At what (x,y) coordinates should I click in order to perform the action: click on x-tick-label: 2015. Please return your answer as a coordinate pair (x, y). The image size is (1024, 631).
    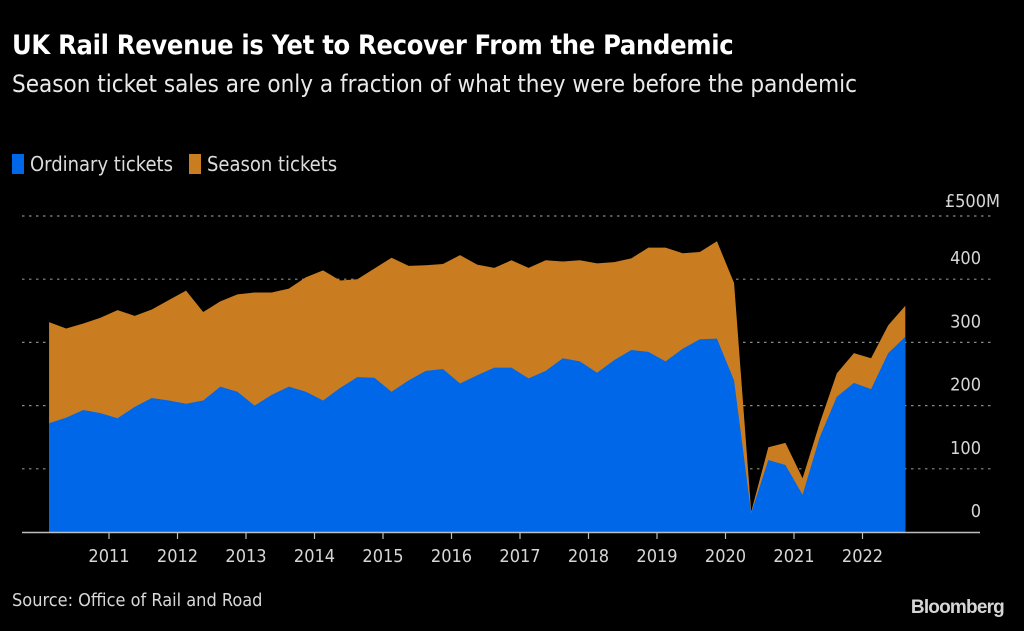
    Looking at the image, I should click on (382, 556).